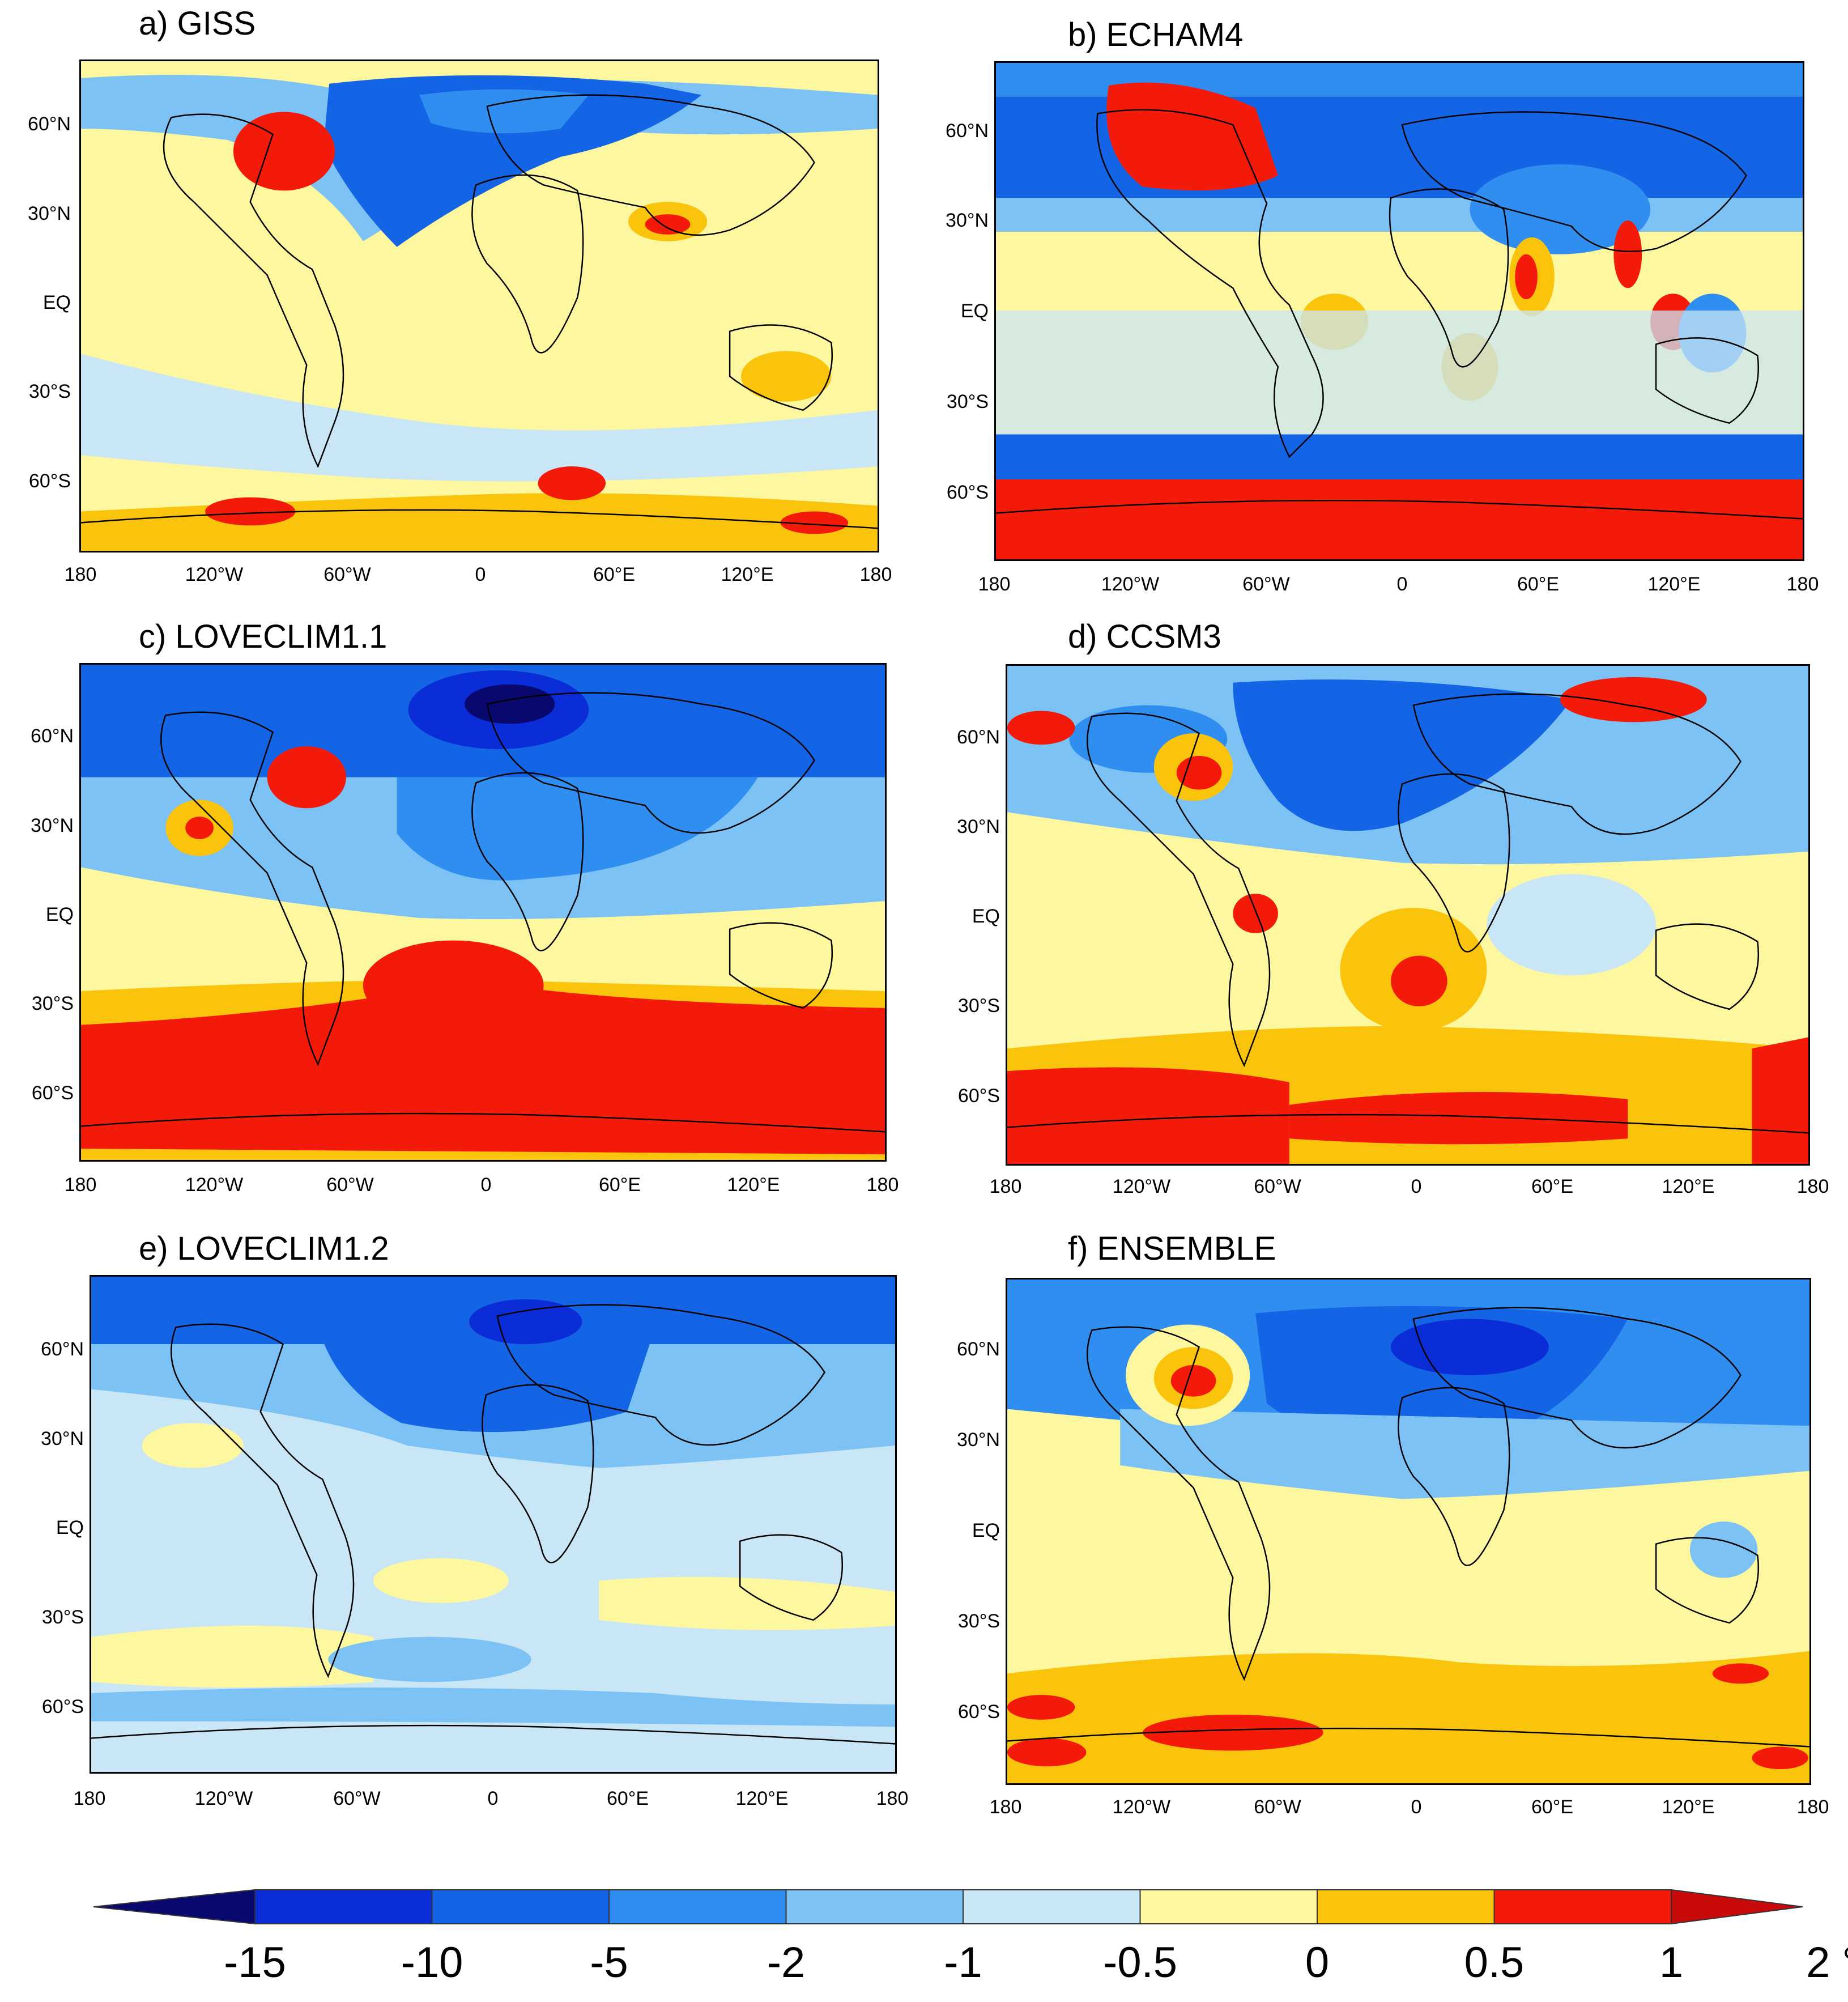 The height and width of the screenshot is (2002, 1848). I want to click on map-ensemble, so click(1408, 1532).